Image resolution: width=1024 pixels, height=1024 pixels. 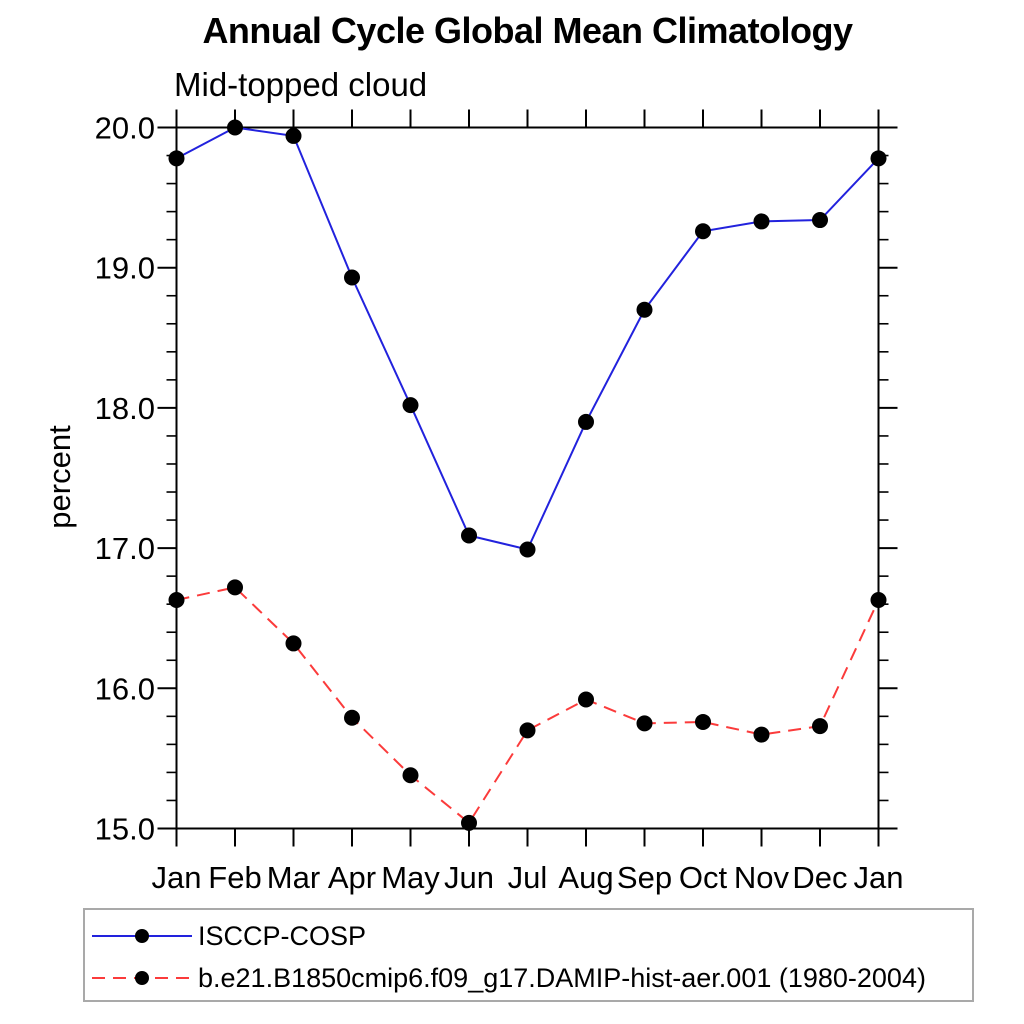 I want to click on chart-subtitle: Mid-topped cloud, so click(x=301, y=84).